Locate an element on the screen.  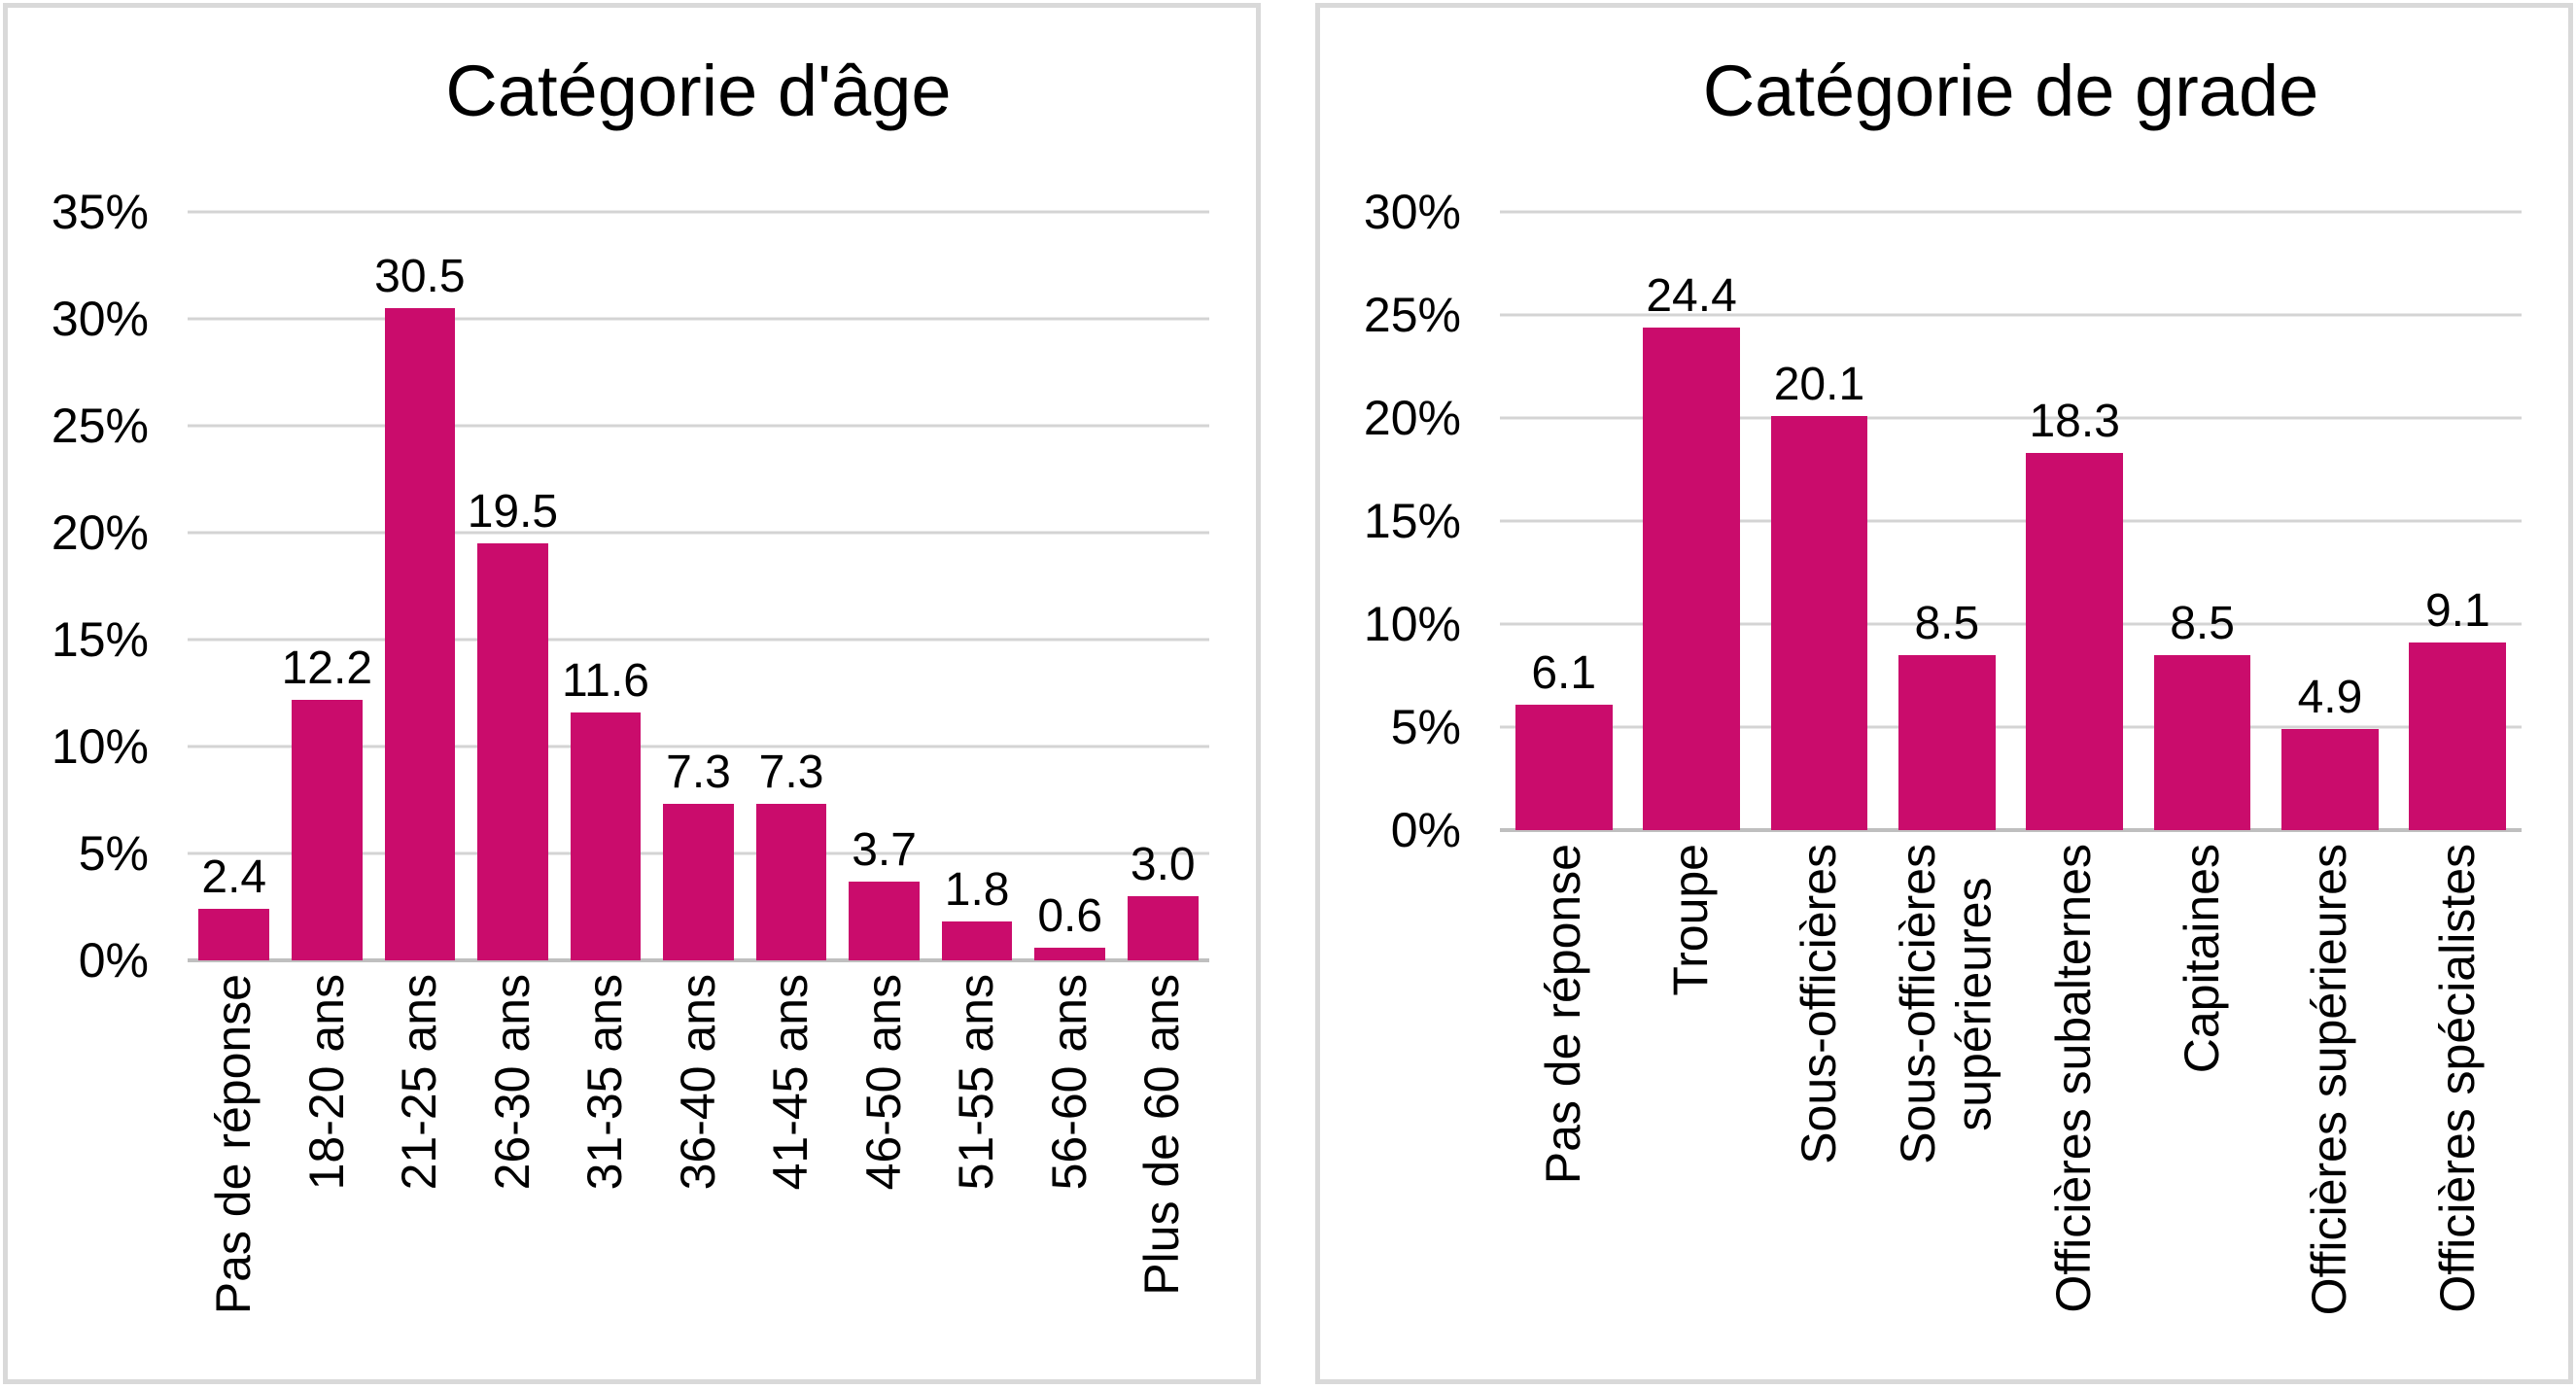
bar: 0.6 is located at coordinates (1069, 926).